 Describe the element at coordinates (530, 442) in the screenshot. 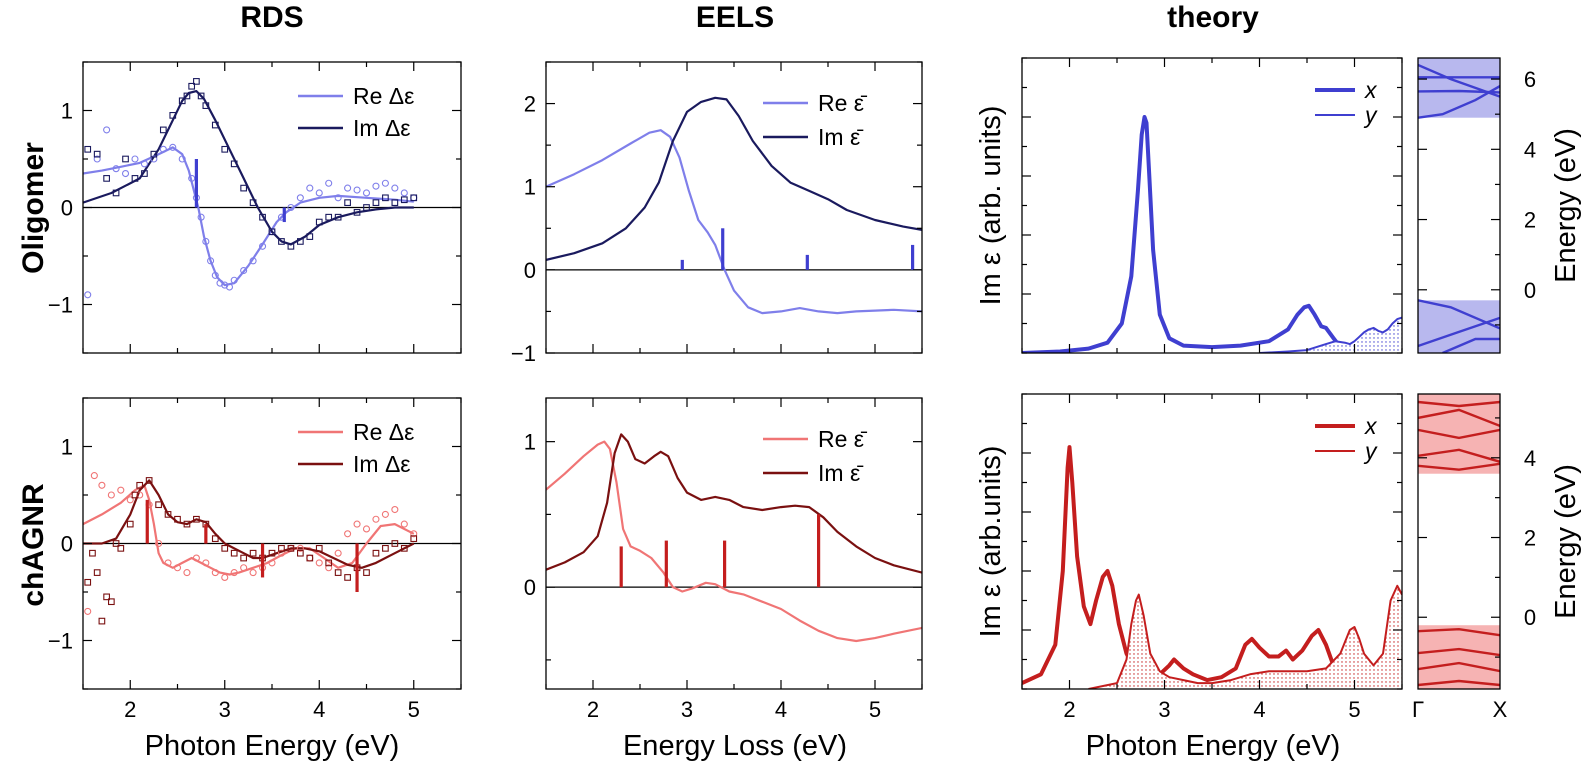

I see `y-tick-label: 1` at that location.